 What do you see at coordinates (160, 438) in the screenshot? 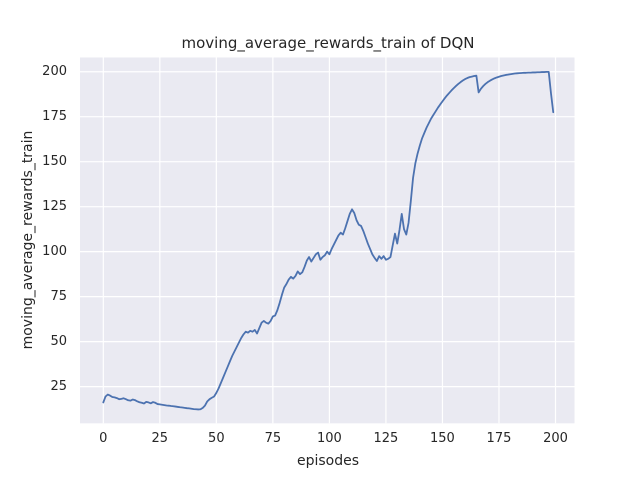
I see `x-tick-label: 25` at bounding box center [160, 438].